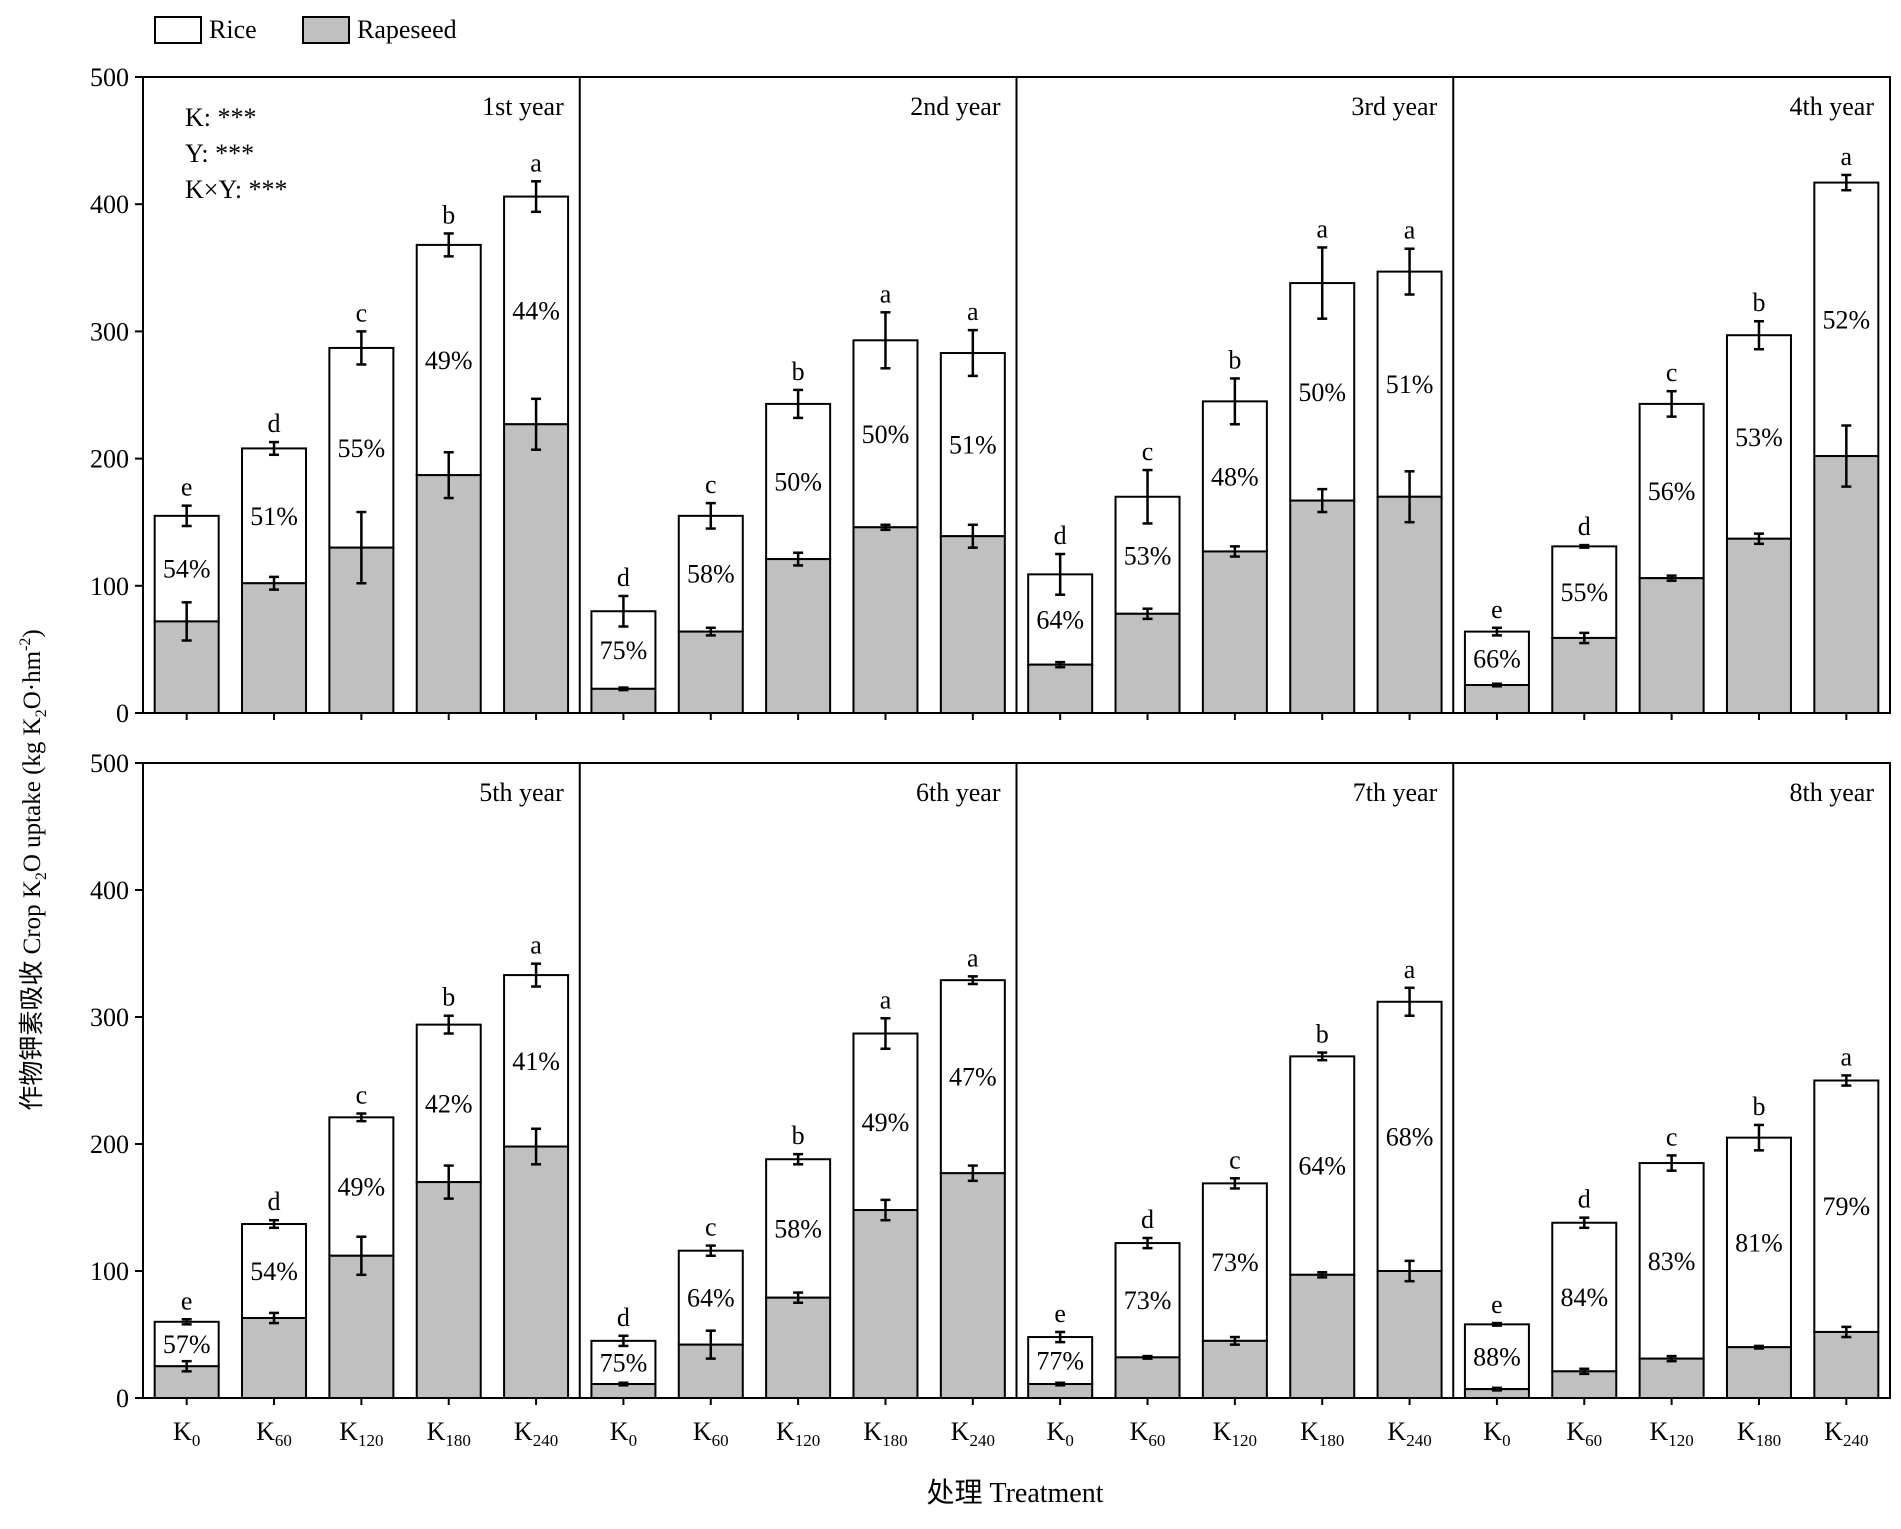  Describe the element at coordinates (1584, 592) in the screenshot. I see `percent-label: 55%` at that location.